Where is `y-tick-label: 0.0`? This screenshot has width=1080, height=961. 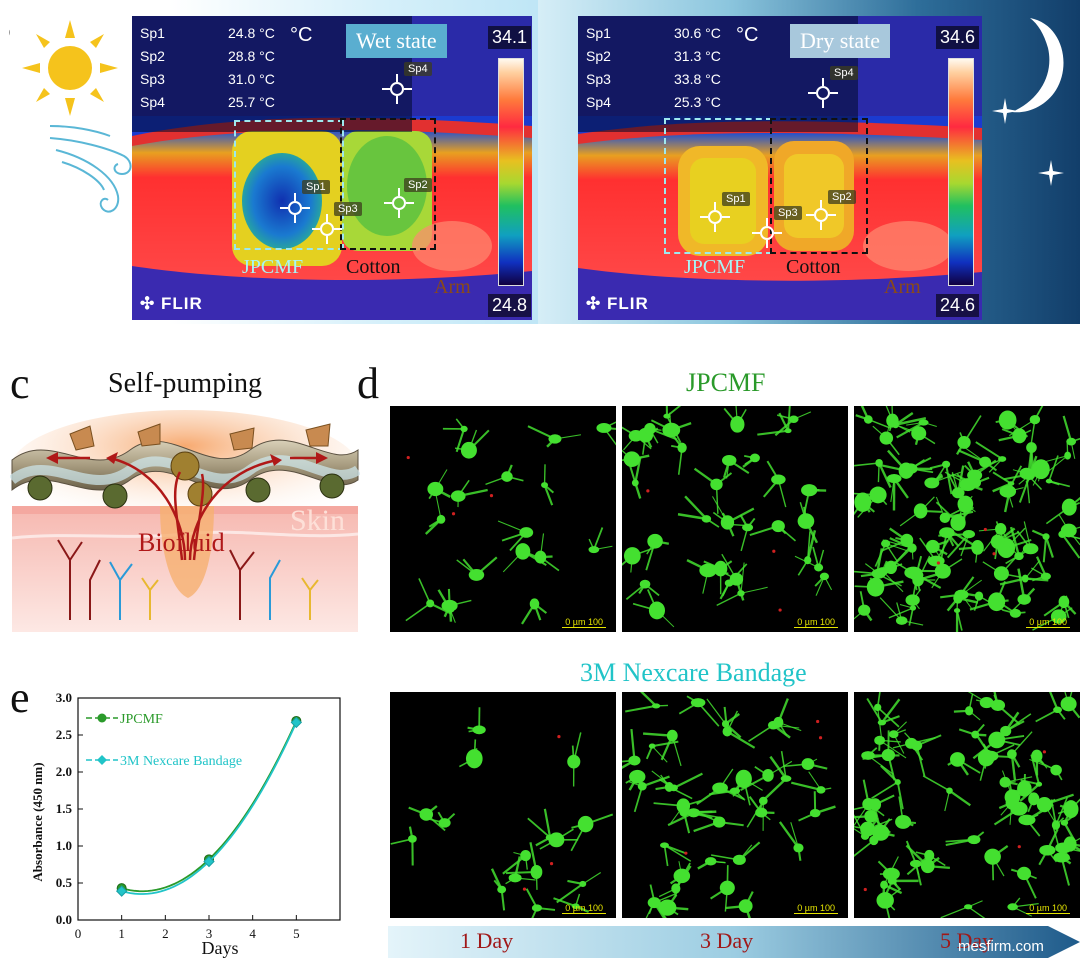 y-tick-label: 0.0 is located at coordinates (64, 919).